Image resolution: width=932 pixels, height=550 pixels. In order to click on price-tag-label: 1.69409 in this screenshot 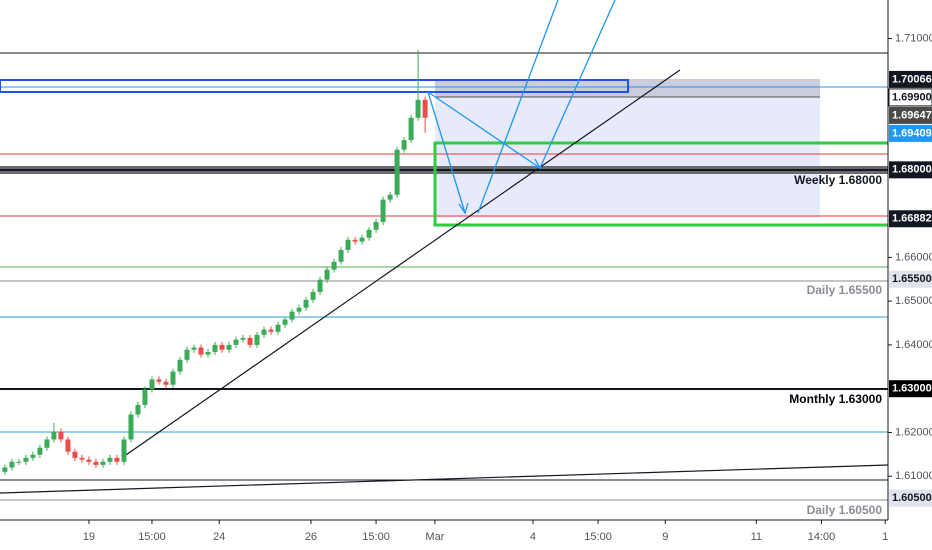, I will do `click(912, 133)`.